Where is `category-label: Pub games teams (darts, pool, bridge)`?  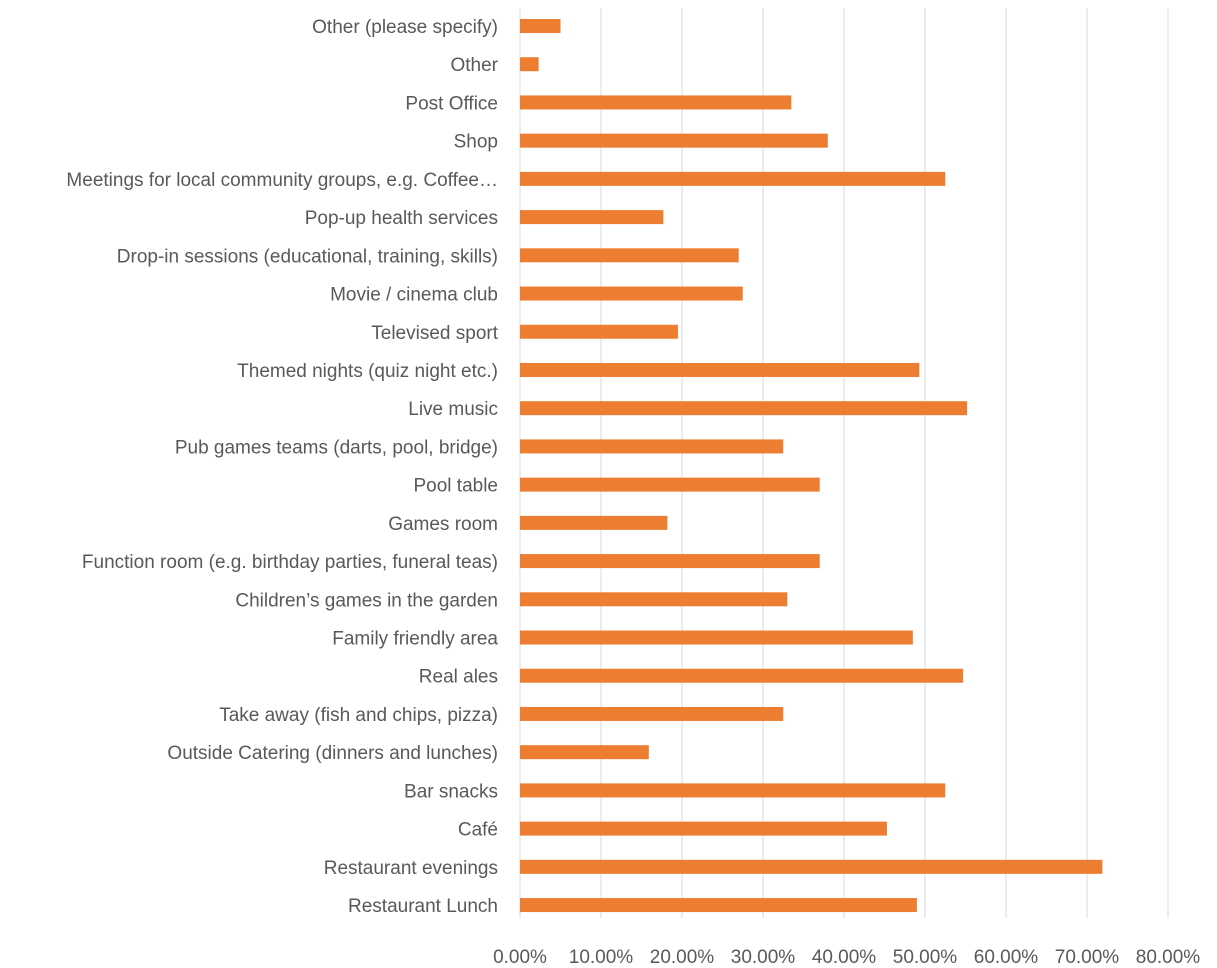
category-label: Pub games teams (darts, pool, bridge) is located at coordinates (336, 447).